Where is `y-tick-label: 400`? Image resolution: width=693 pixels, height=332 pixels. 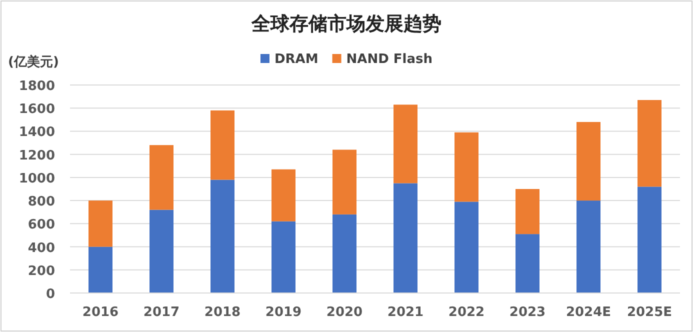 y-tick-label: 400 is located at coordinates (41, 248).